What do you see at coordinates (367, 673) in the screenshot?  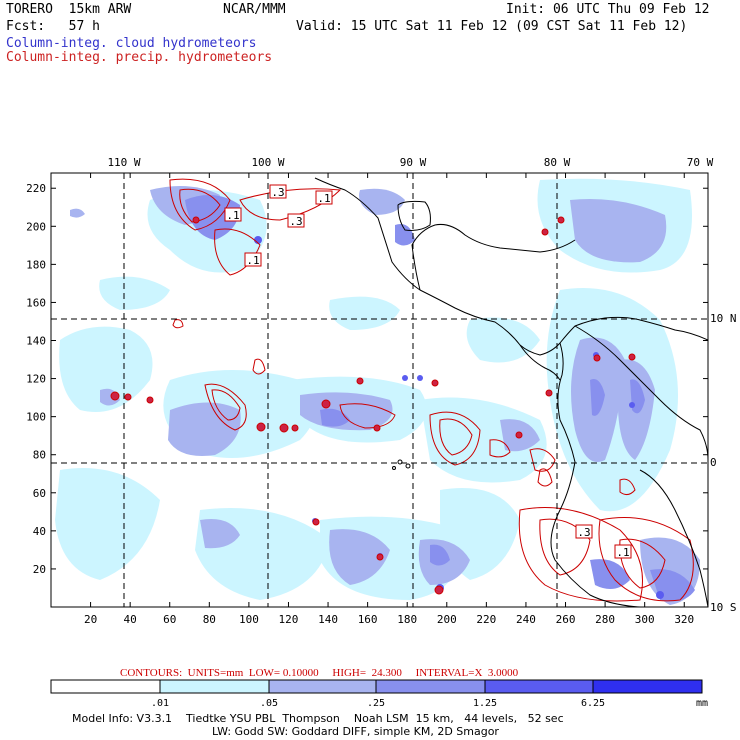 I see `contours-high: HIGH= 24.300` at bounding box center [367, 673].